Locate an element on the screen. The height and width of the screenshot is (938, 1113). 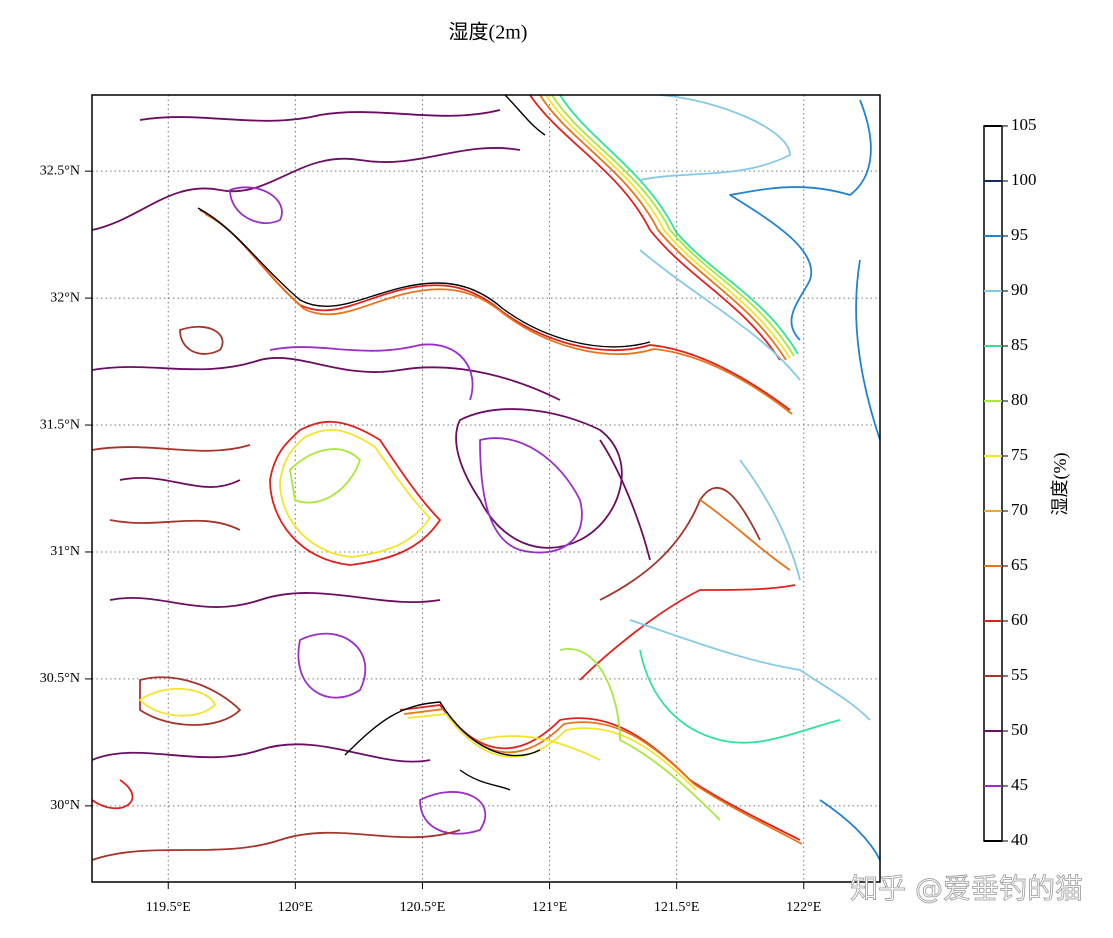
colorbar-tick-label: 40 is located at coordinates (1019, 839).